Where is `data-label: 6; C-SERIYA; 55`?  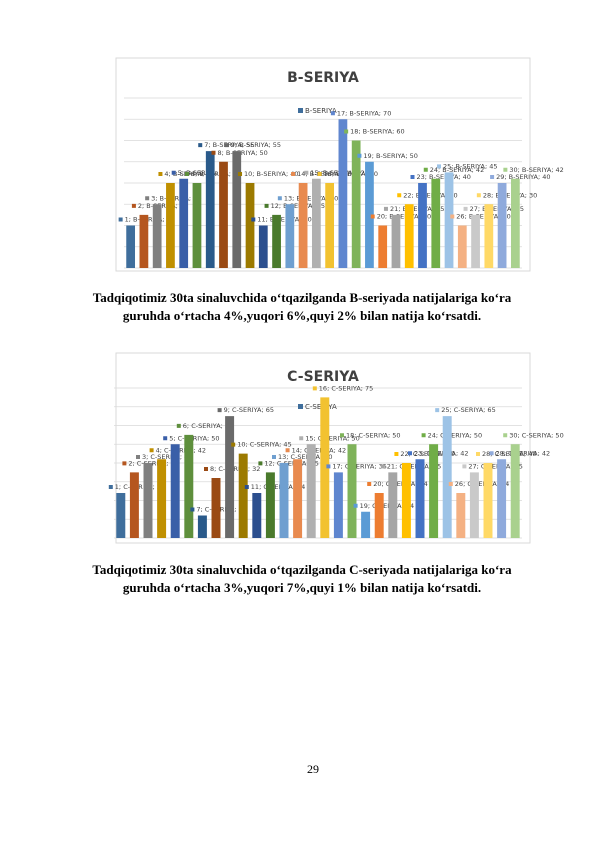
data-label: 6; C-SERIYA; 55 is located at coordinates (208, 426).